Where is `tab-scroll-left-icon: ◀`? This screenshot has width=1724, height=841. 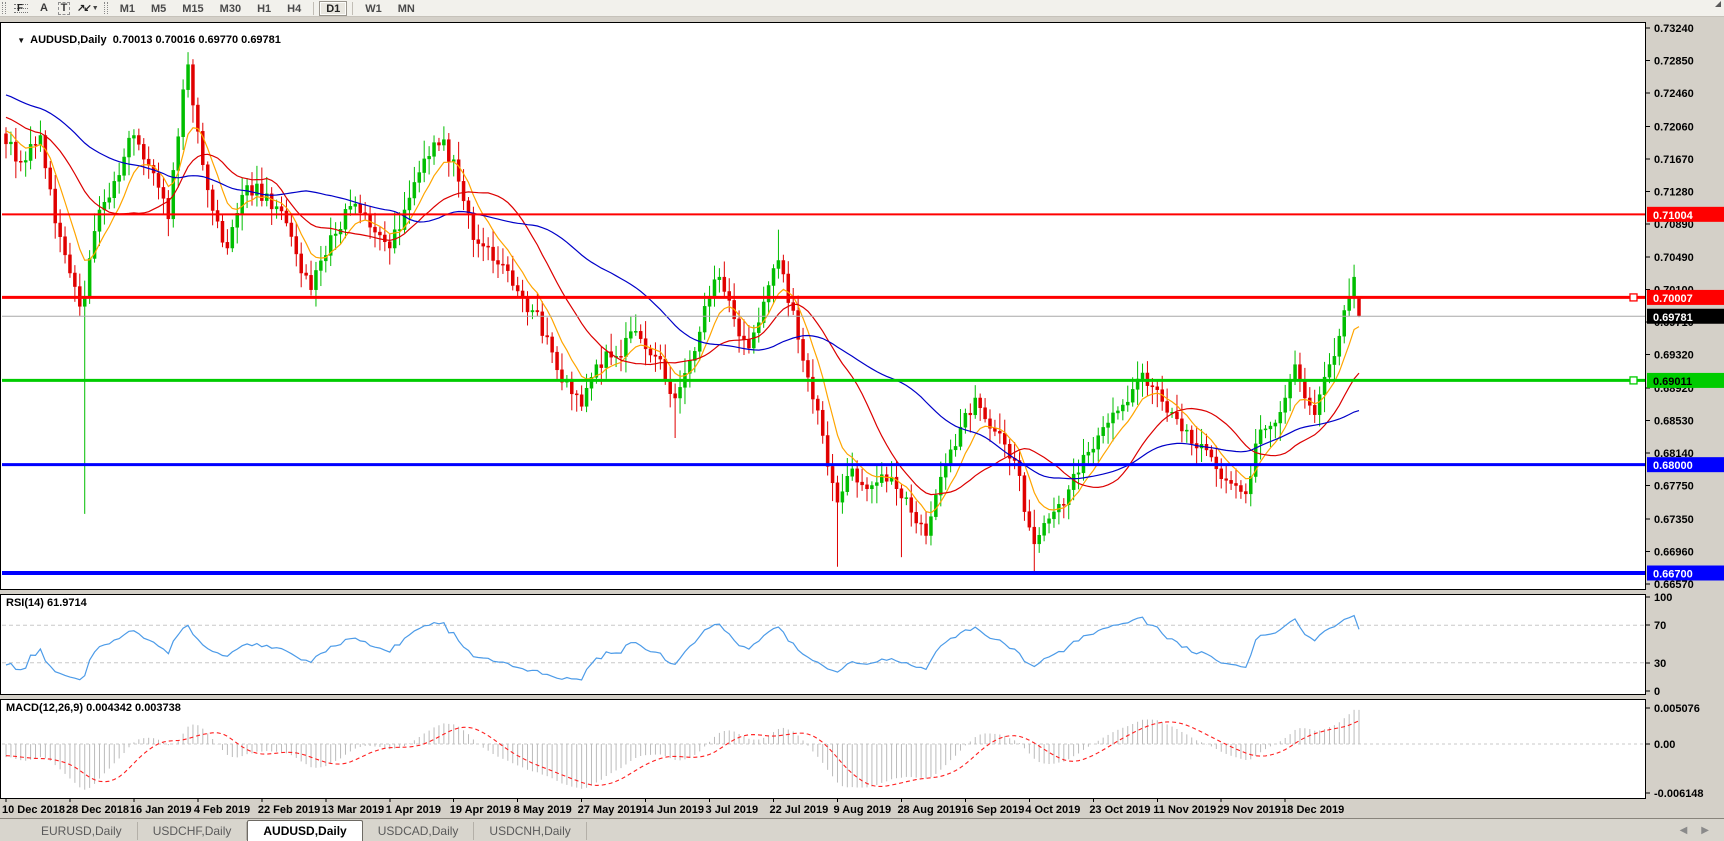
tab-scroll-left-icon: ◀ is located at coordinates (1683, 830).